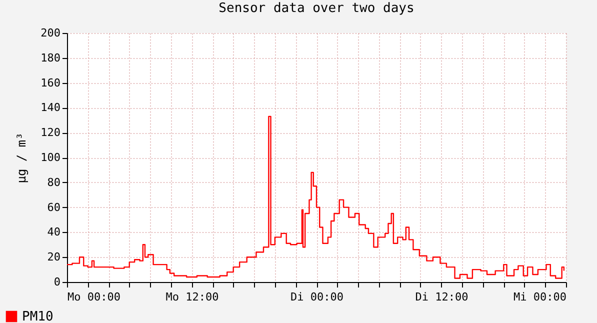 The height and width of the screenshot is (323, 597). Describe the element at coordinates (50, 57) in the screenshot. I see `y-tick-label: 180` at that location.